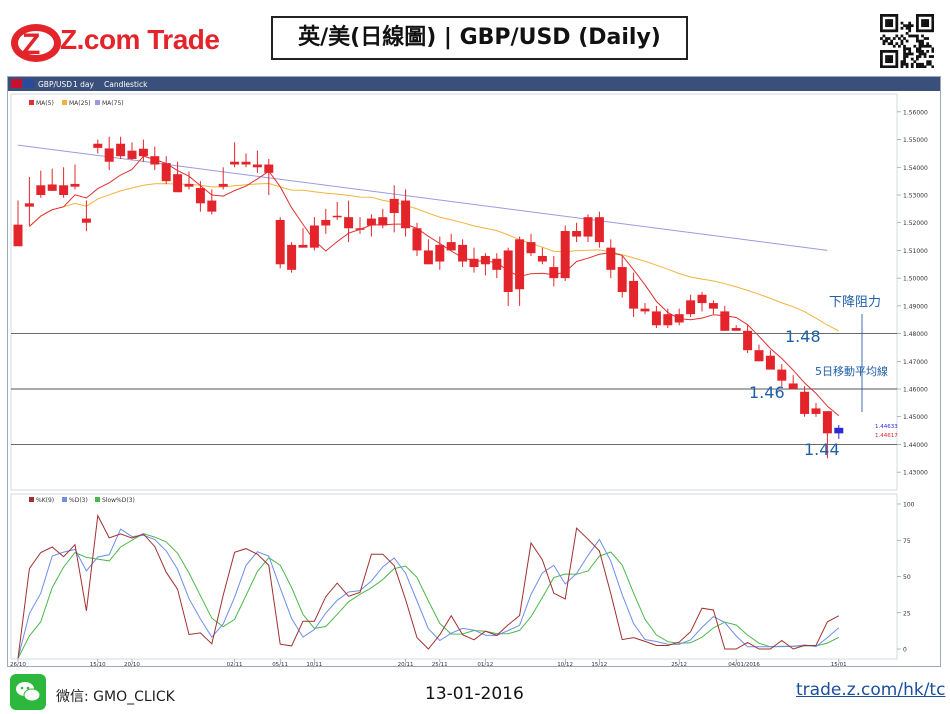 The width and height of the screenshot is (950, 714). I want to click on current-ask-label: 1.44617, so click(886, 436).